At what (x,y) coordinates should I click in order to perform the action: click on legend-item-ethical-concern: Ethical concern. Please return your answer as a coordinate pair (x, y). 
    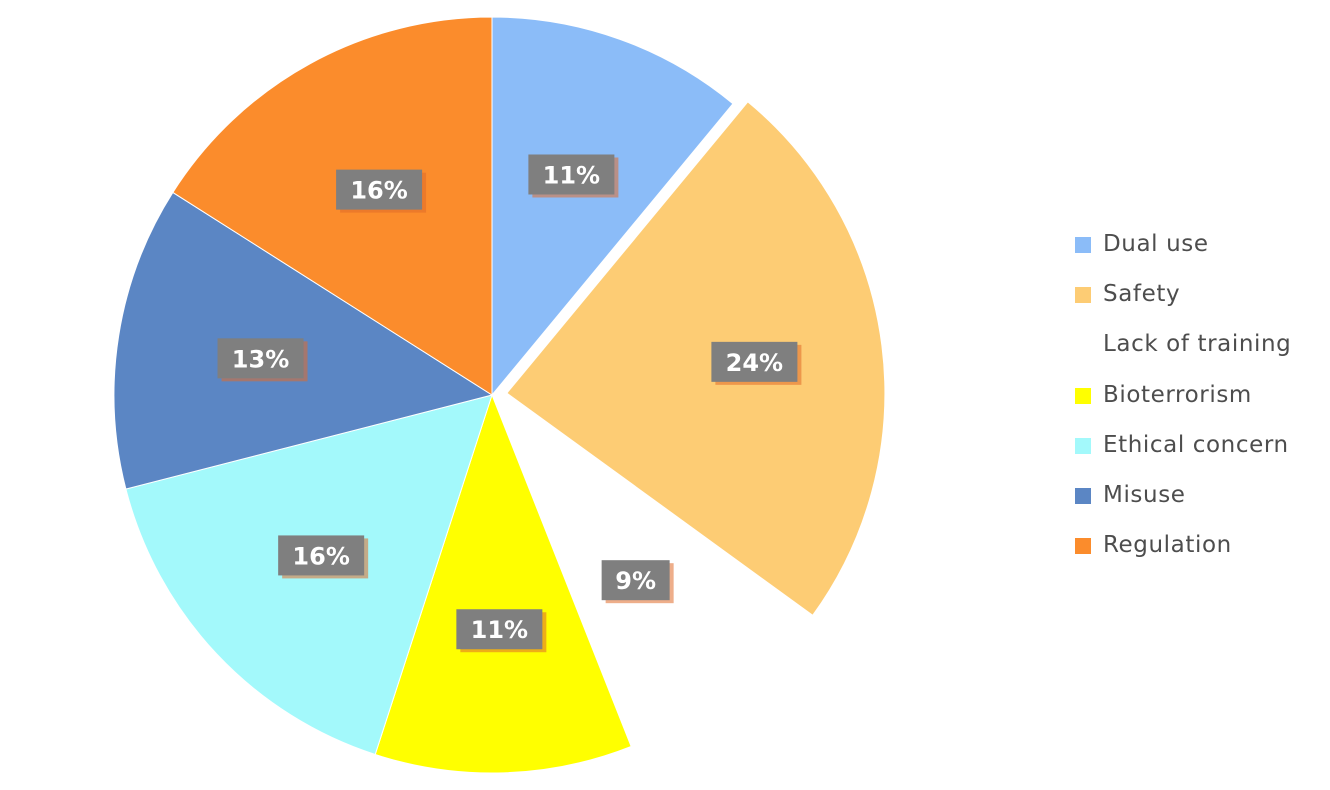
    Looking at the image, I should click on (1200, 456).